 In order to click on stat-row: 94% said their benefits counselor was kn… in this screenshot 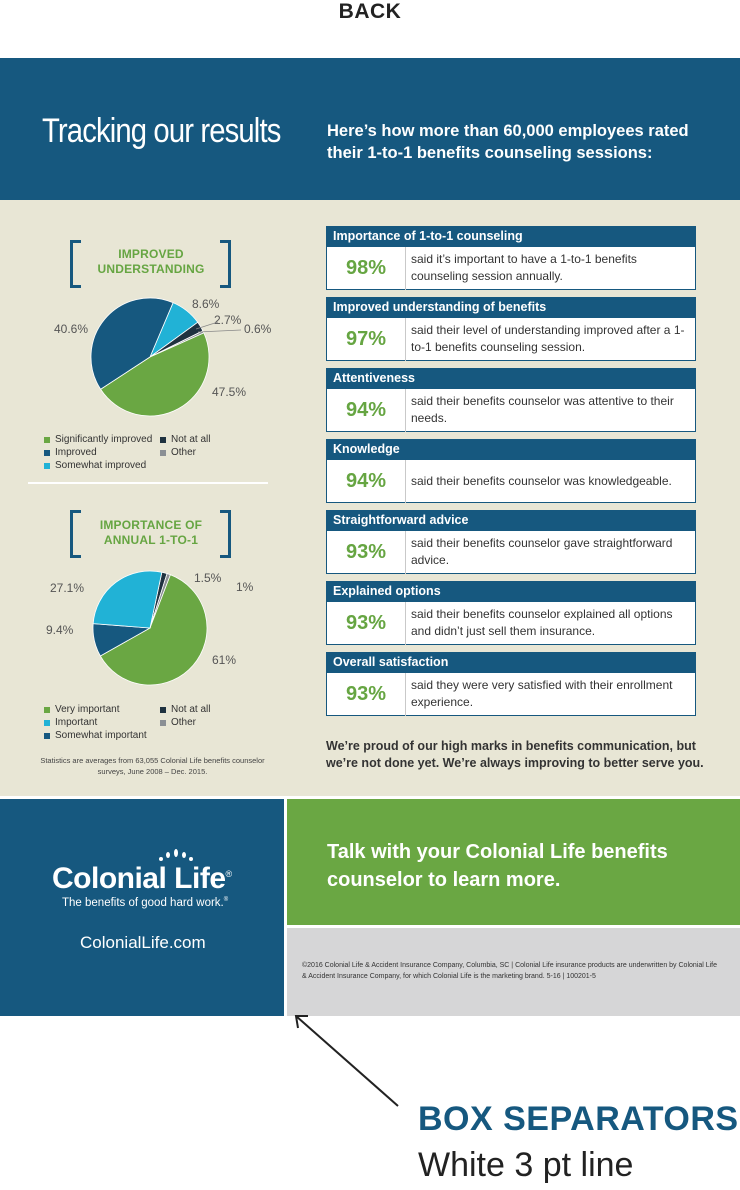, I will do `click(511, 481)`.